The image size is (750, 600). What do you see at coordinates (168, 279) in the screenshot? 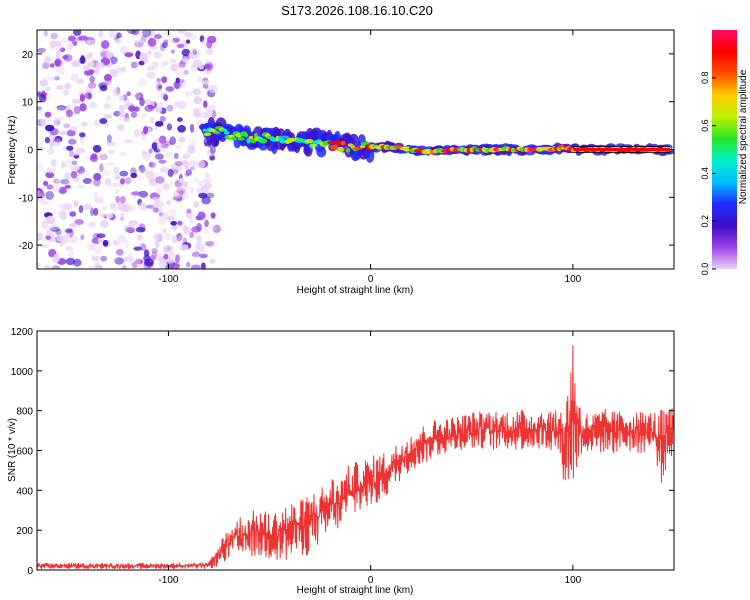
I see `x-tick-label: -100` at bounding box center [168, 279].